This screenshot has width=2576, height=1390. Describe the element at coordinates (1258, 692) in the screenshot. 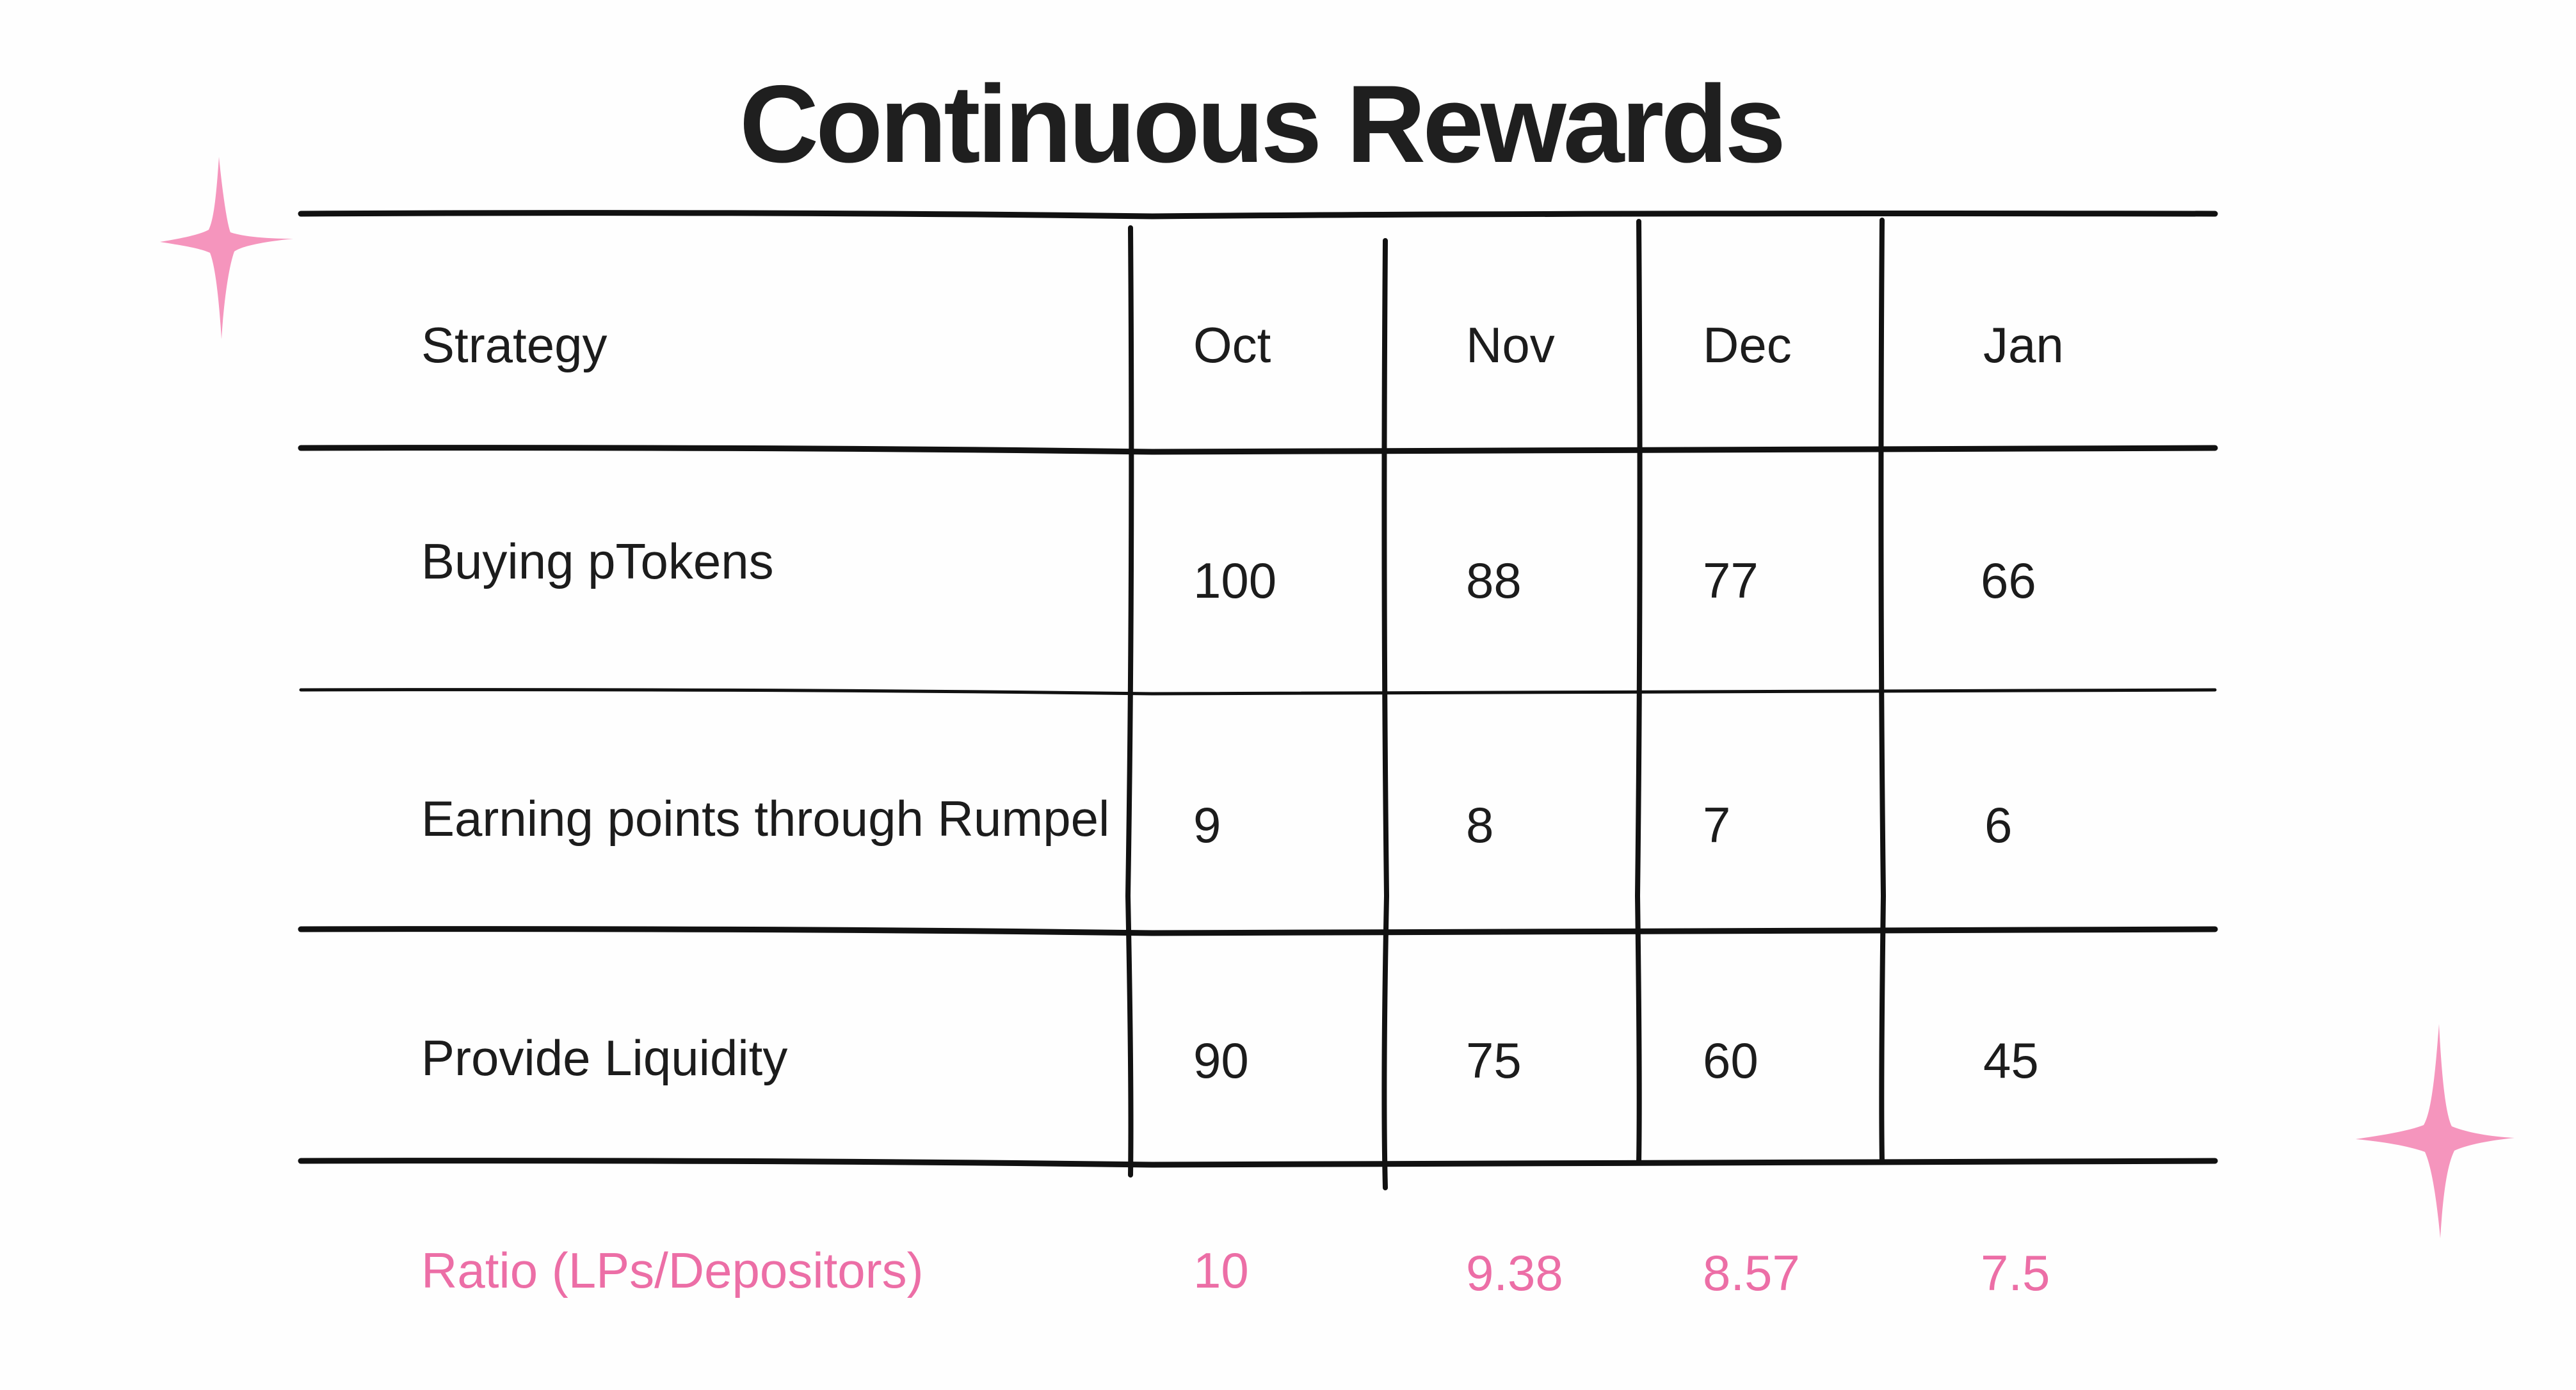

I see `rule-row1` at that location.